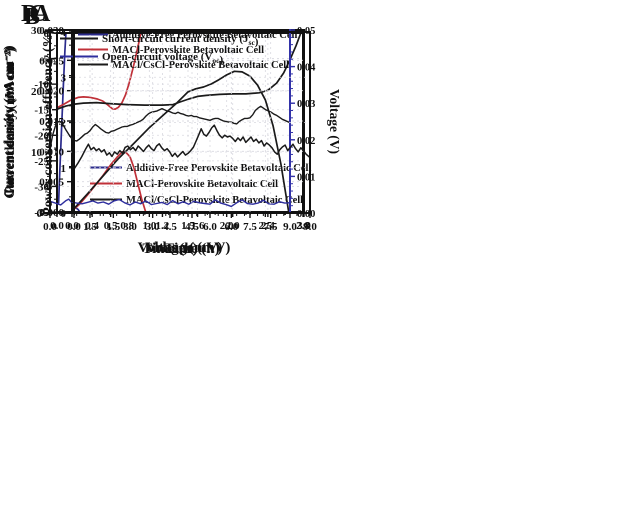  I want to click on svg-text: 0.04, so click(306, 68).